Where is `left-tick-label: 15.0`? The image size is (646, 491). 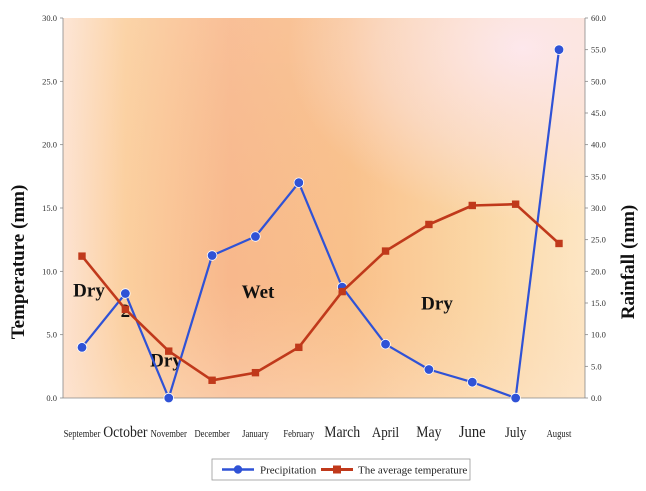
left-tick-label: 15.0 is located at coordinates (49, 208).